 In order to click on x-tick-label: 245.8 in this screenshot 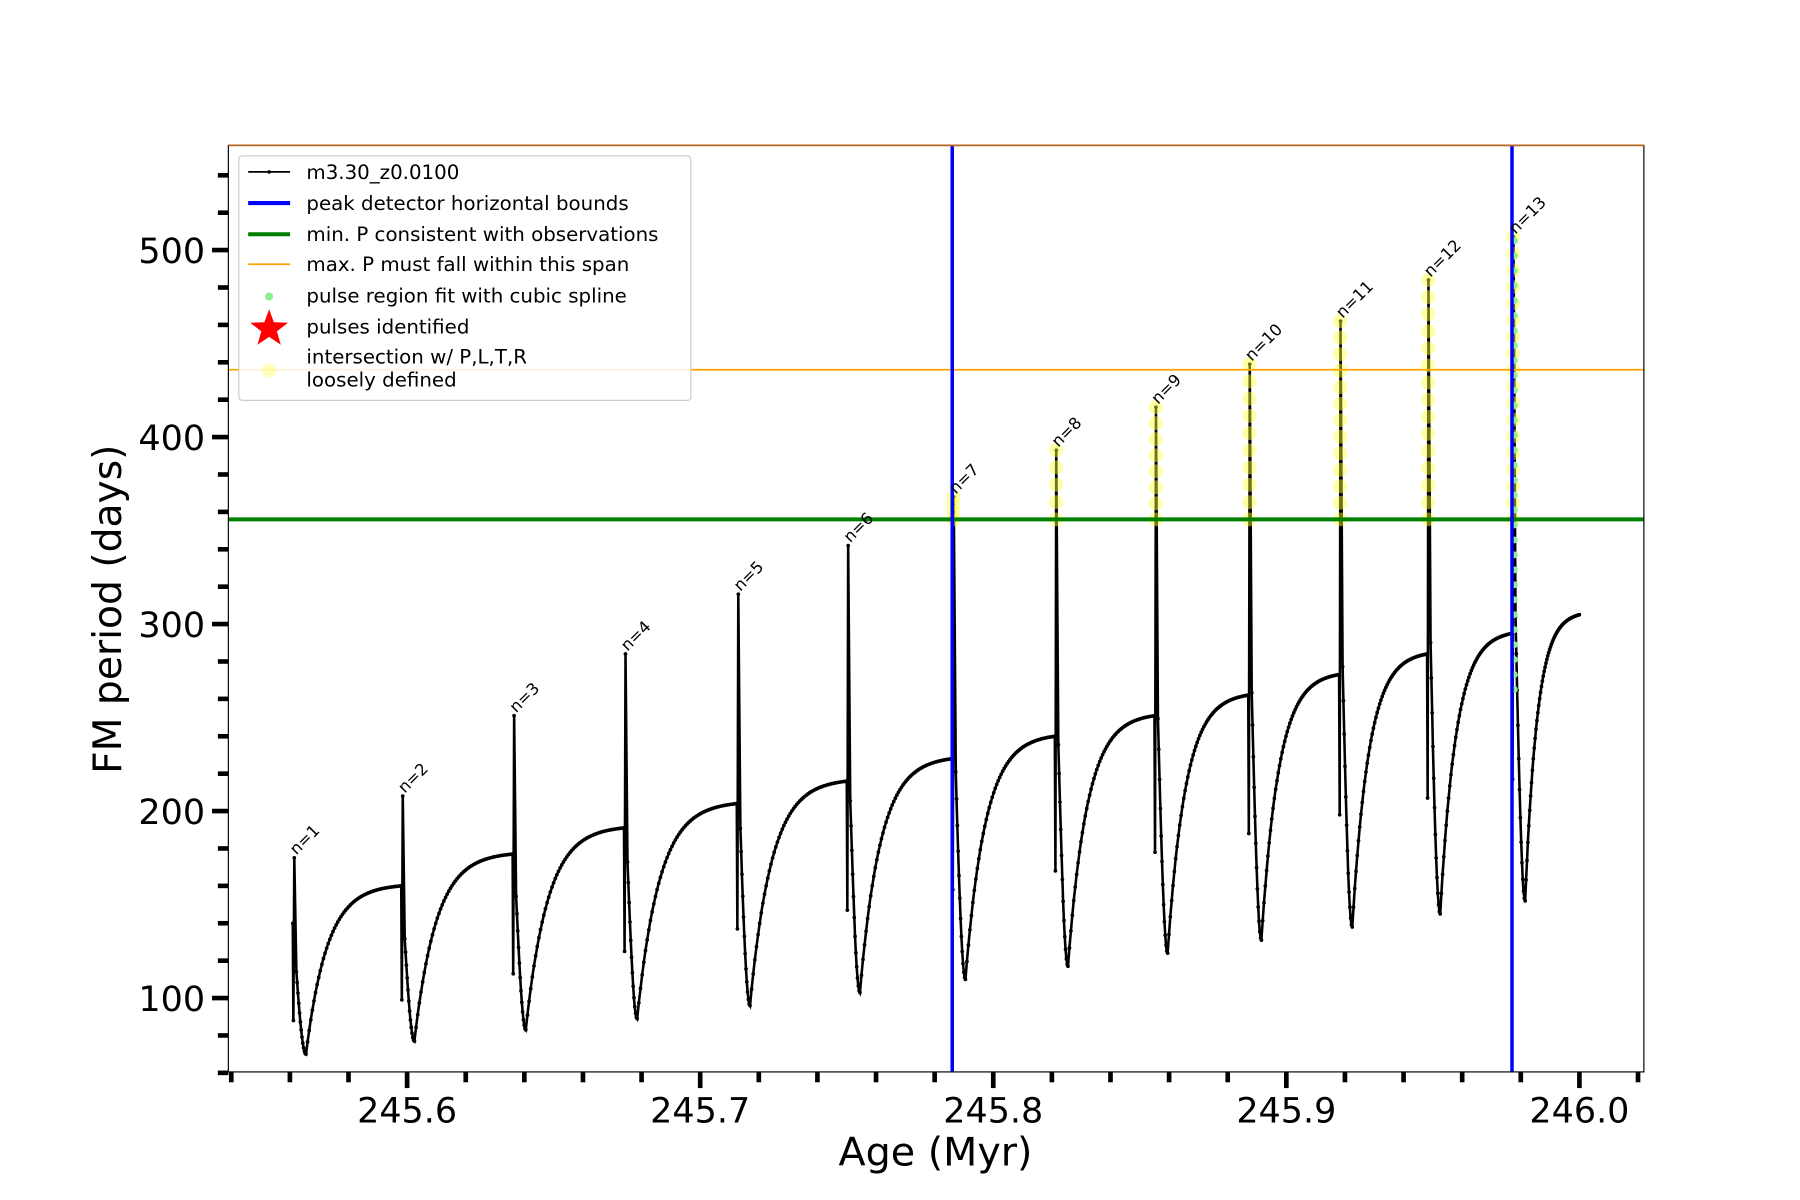, I will do `click(993, 1112)`.